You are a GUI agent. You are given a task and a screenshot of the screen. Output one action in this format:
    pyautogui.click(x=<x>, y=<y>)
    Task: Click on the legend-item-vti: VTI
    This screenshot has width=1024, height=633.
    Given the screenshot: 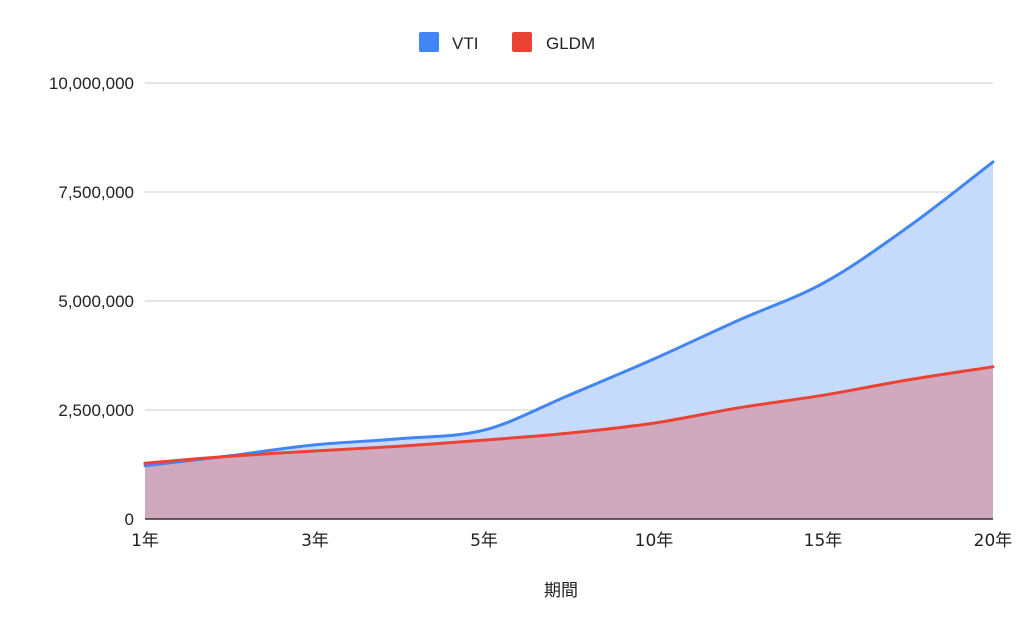 What is the action you would take?
    pyautogui.click(x=448, y=42)
    